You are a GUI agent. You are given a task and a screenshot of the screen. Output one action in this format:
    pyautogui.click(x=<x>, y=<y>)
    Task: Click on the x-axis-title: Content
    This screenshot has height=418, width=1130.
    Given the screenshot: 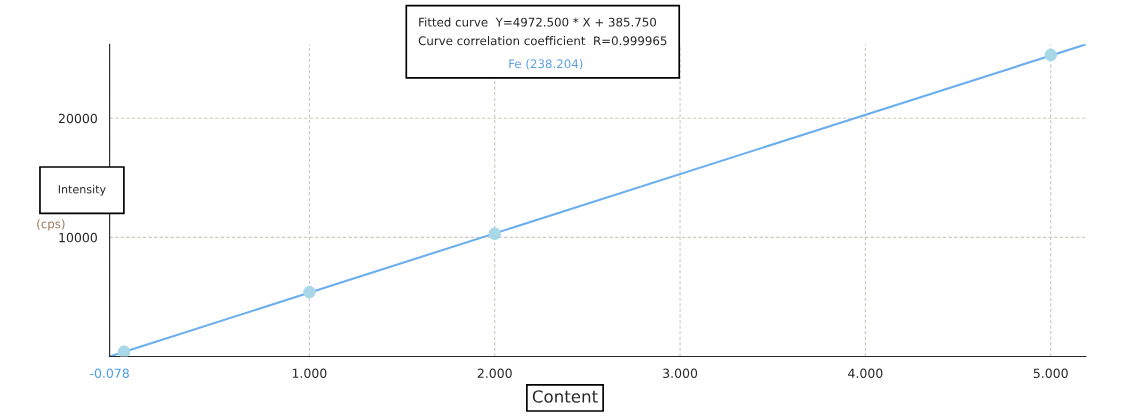 What is the action you would take?
    pyautogui.click(x=565, y=396)
    